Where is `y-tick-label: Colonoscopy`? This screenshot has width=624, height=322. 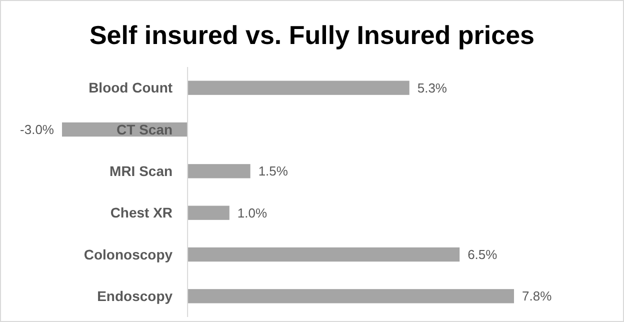 y-tick-label: Colonoscopy is located at coordinates (128, 254).